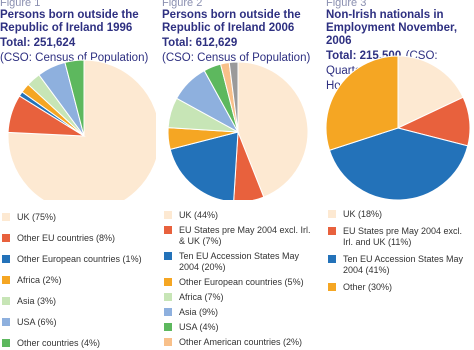  I want to click on legend-label: UK (18%), so click(363, 214).